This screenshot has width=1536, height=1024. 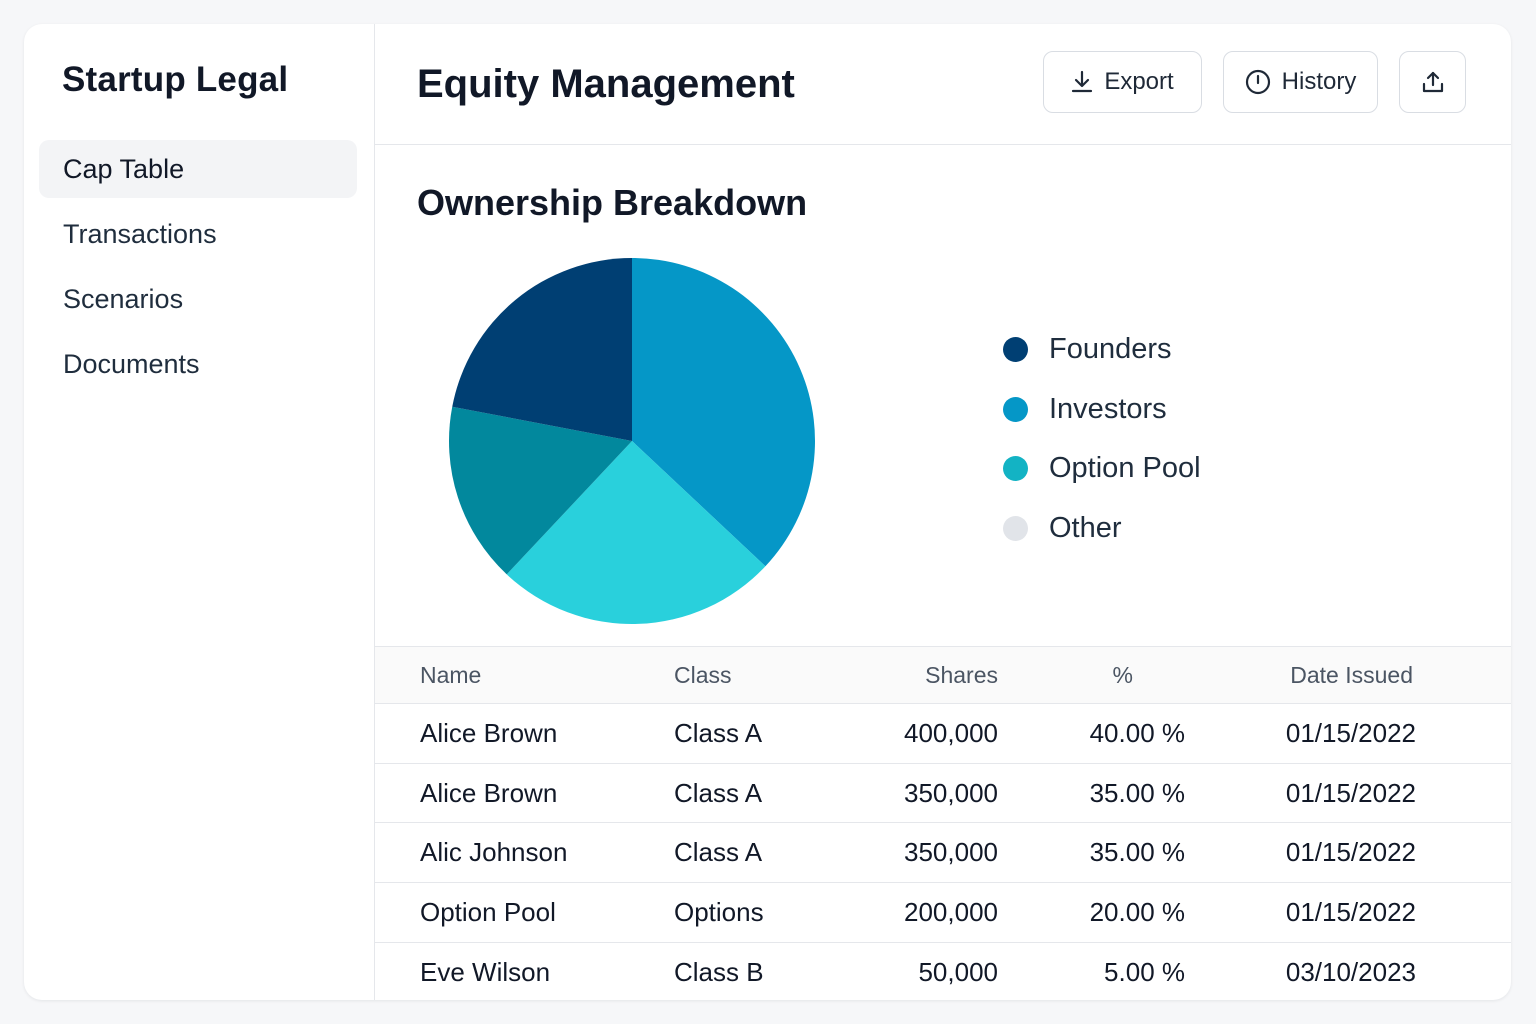 I want to click on pie-slice-option-pool, so click(x=636, y=532).